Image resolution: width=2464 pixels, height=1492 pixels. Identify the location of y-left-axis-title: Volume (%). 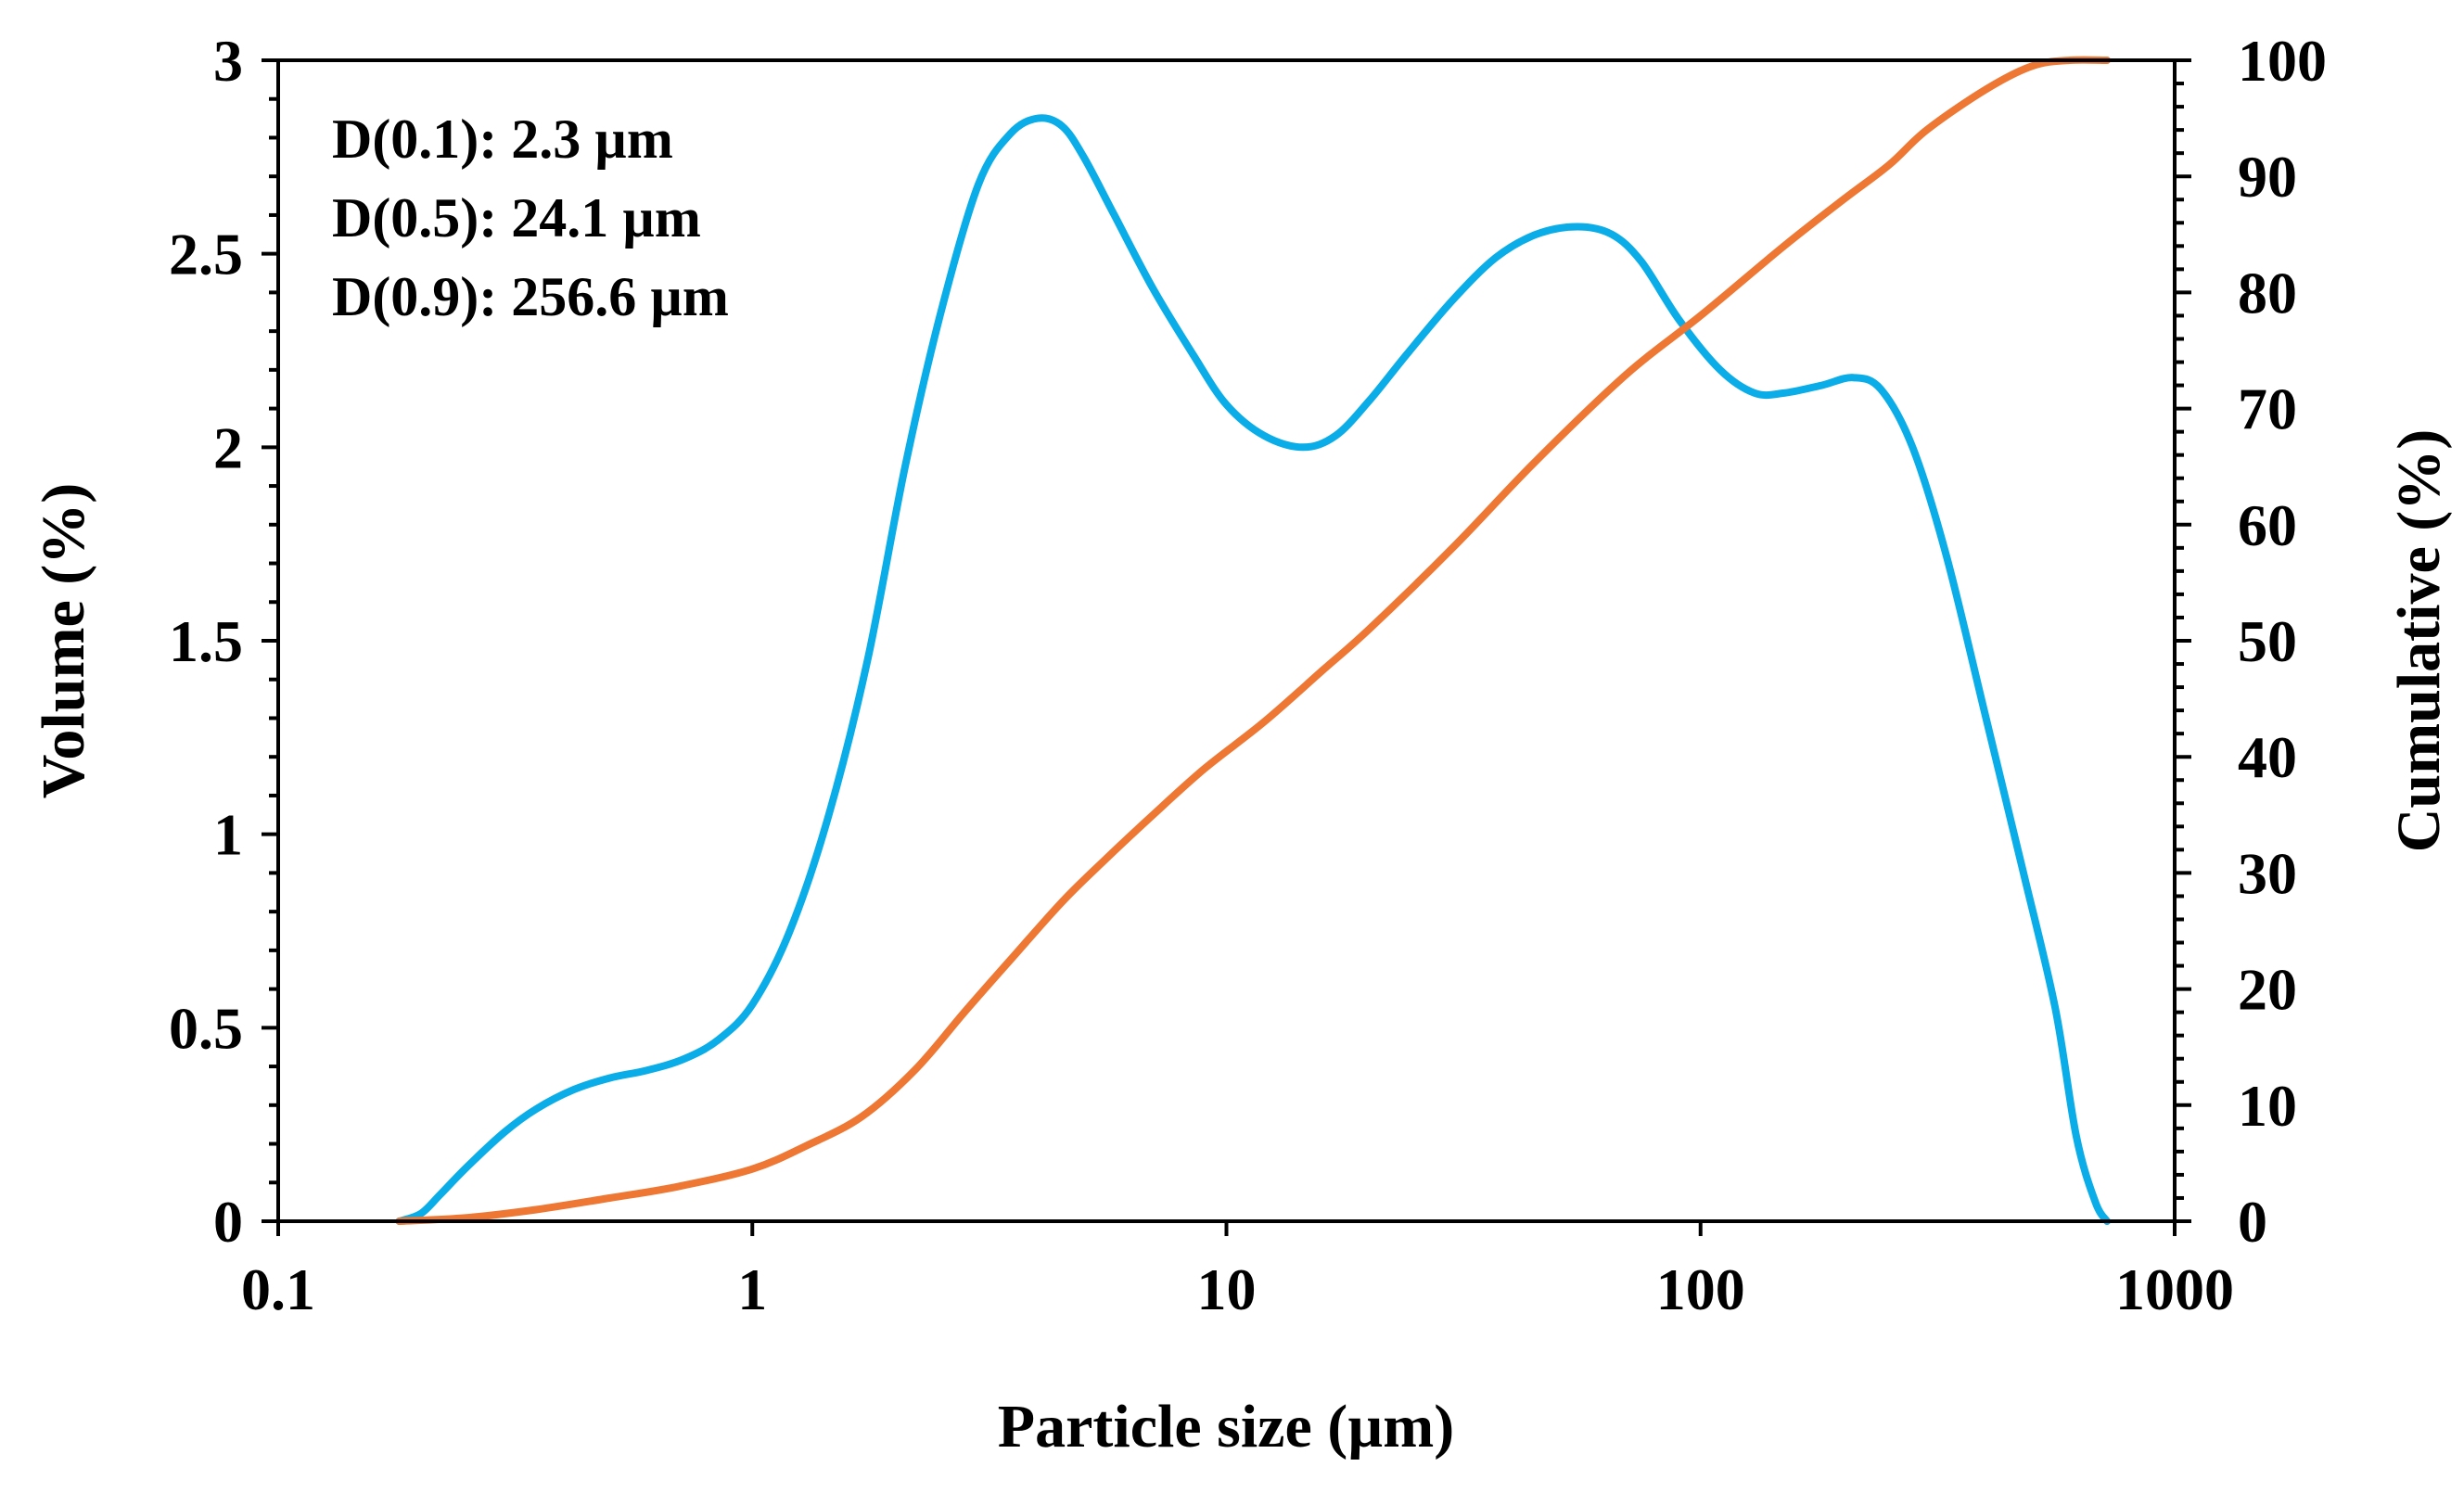
(63, 641).